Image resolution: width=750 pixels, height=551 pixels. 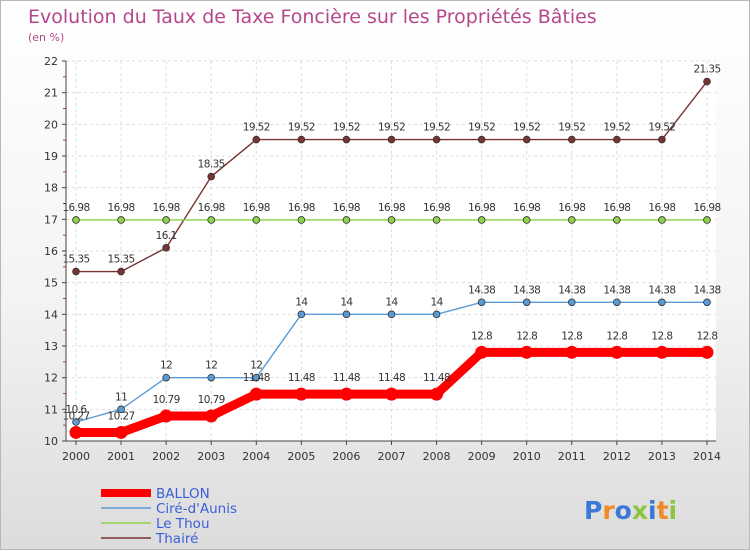 I want to click on data-label: 18.35, so click(x=211, y=165).